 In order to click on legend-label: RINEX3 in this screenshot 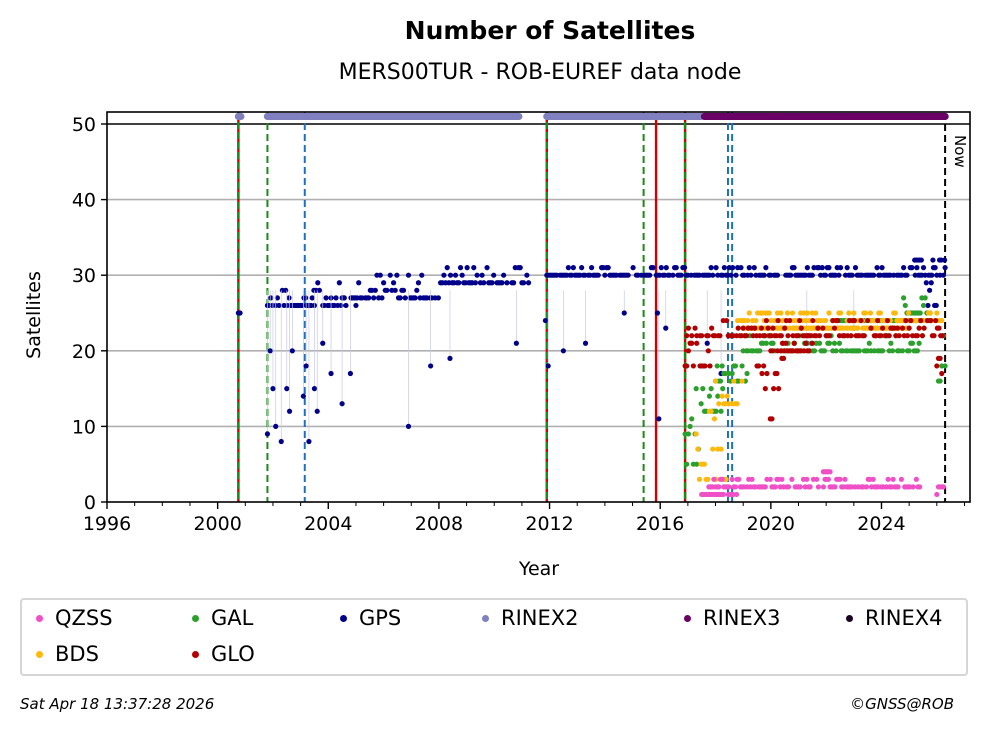, I will do `click(742, 618)`.